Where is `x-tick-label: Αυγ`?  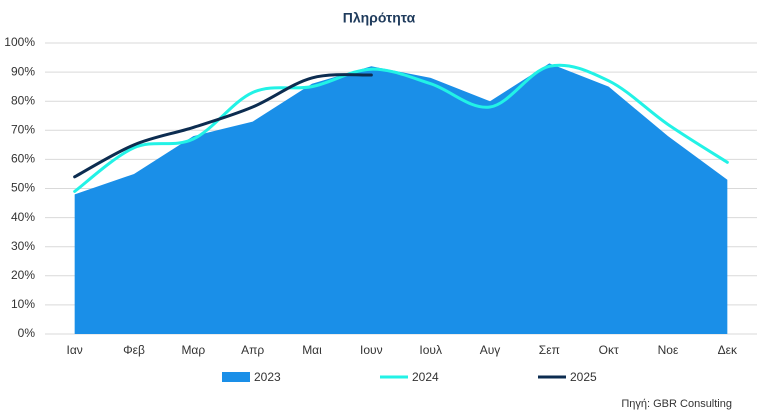 x-tick-label: Αυγ is located at coordinates (490, 350).